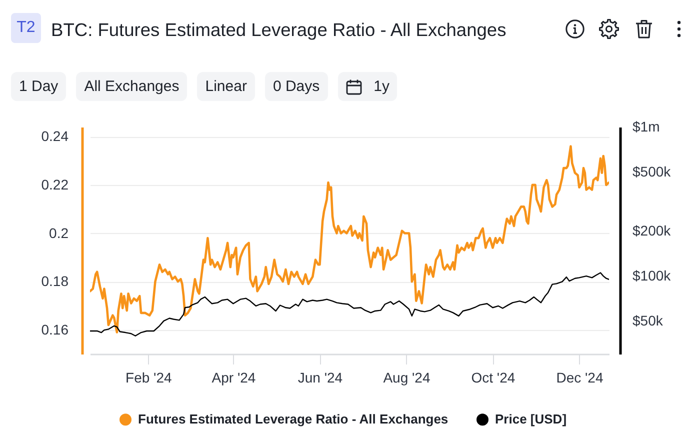  What do you see at coordinates (293, 419) in the screenshot?
I see `legend-label: Futures Estimated Leverage Ratio - All Exchanges` at bounding box center [293, 419].